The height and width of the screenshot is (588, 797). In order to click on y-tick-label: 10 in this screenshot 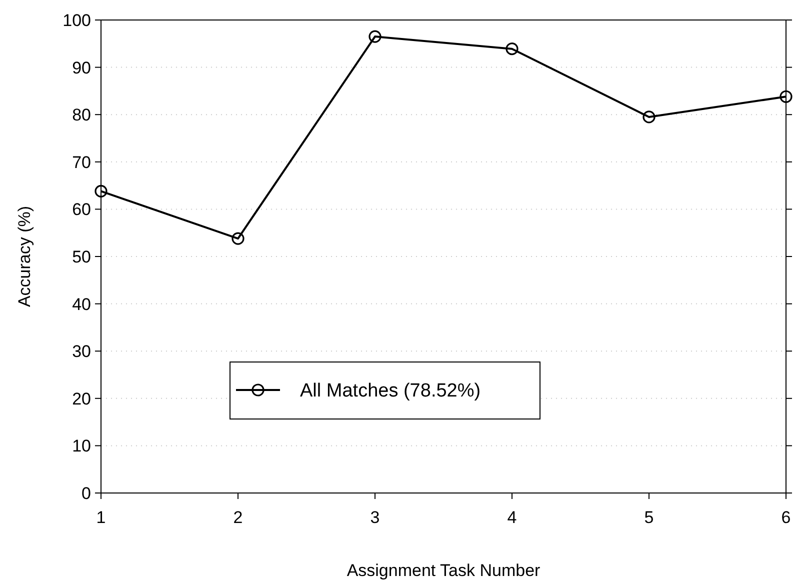, I will do `click(81, 446)`.